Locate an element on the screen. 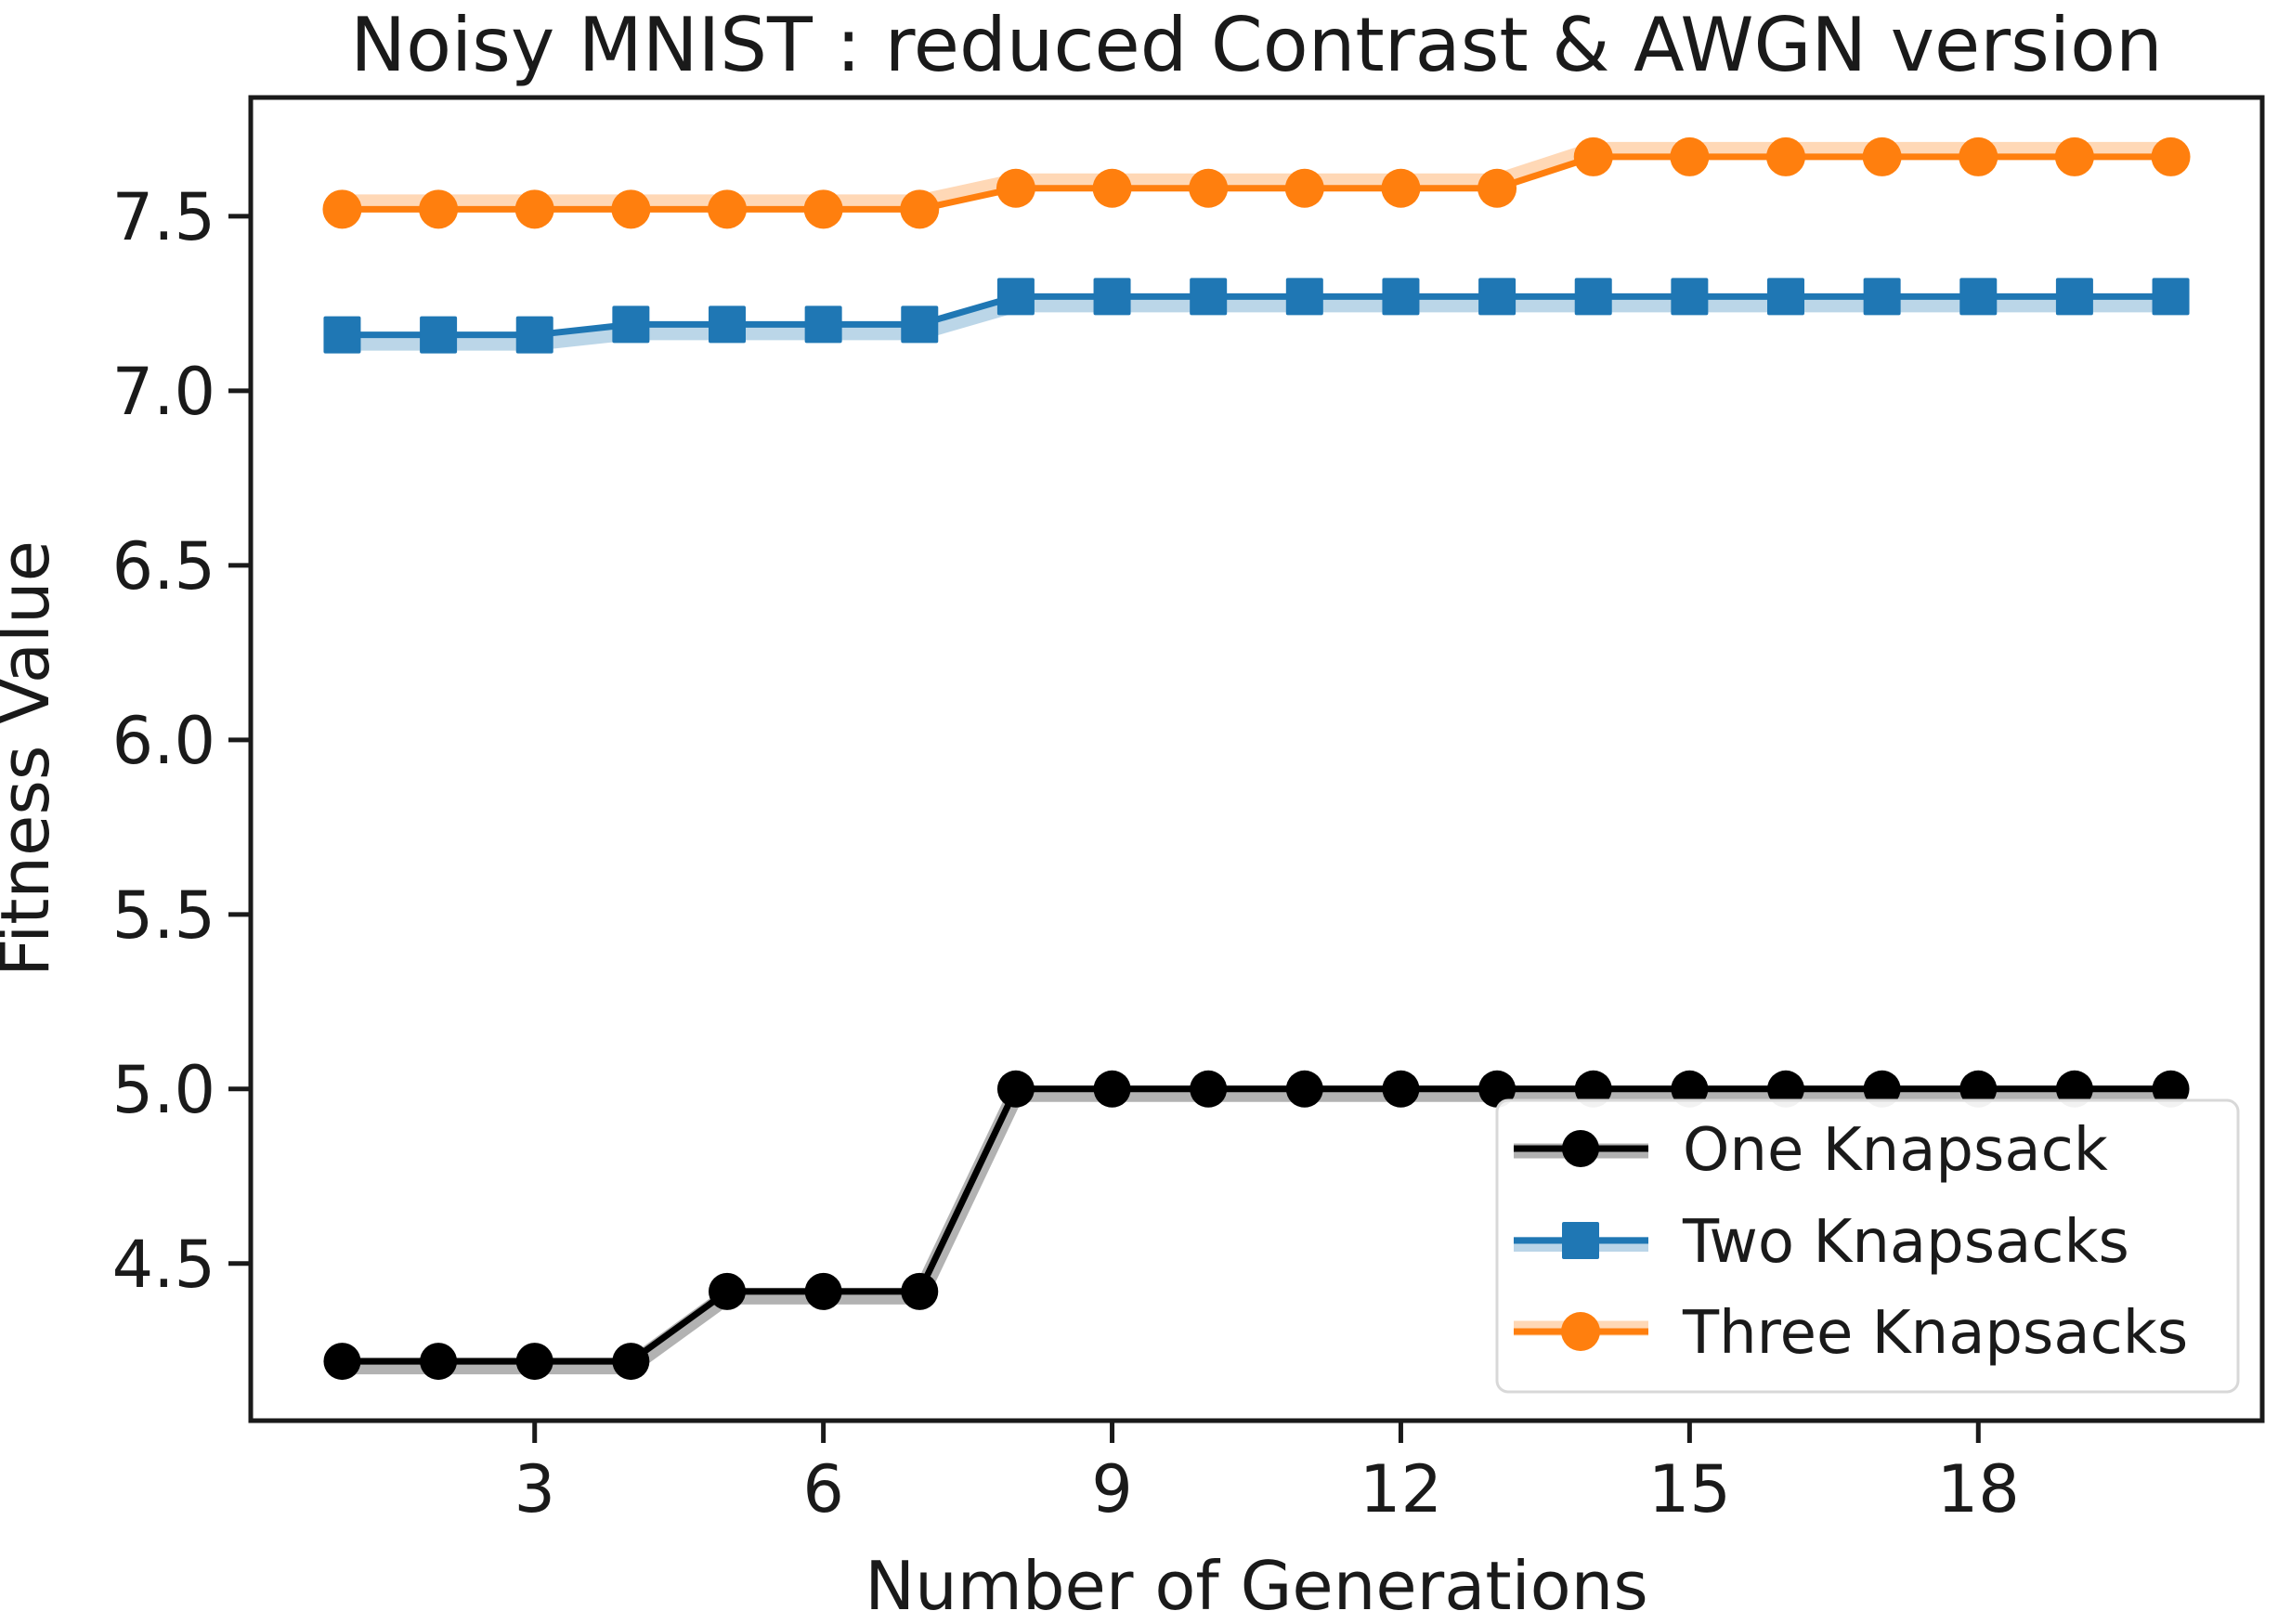 This screenshot has height=1624, width=2278. legend-marker-three-knapsacks is located at coordinates (1580, 1332).